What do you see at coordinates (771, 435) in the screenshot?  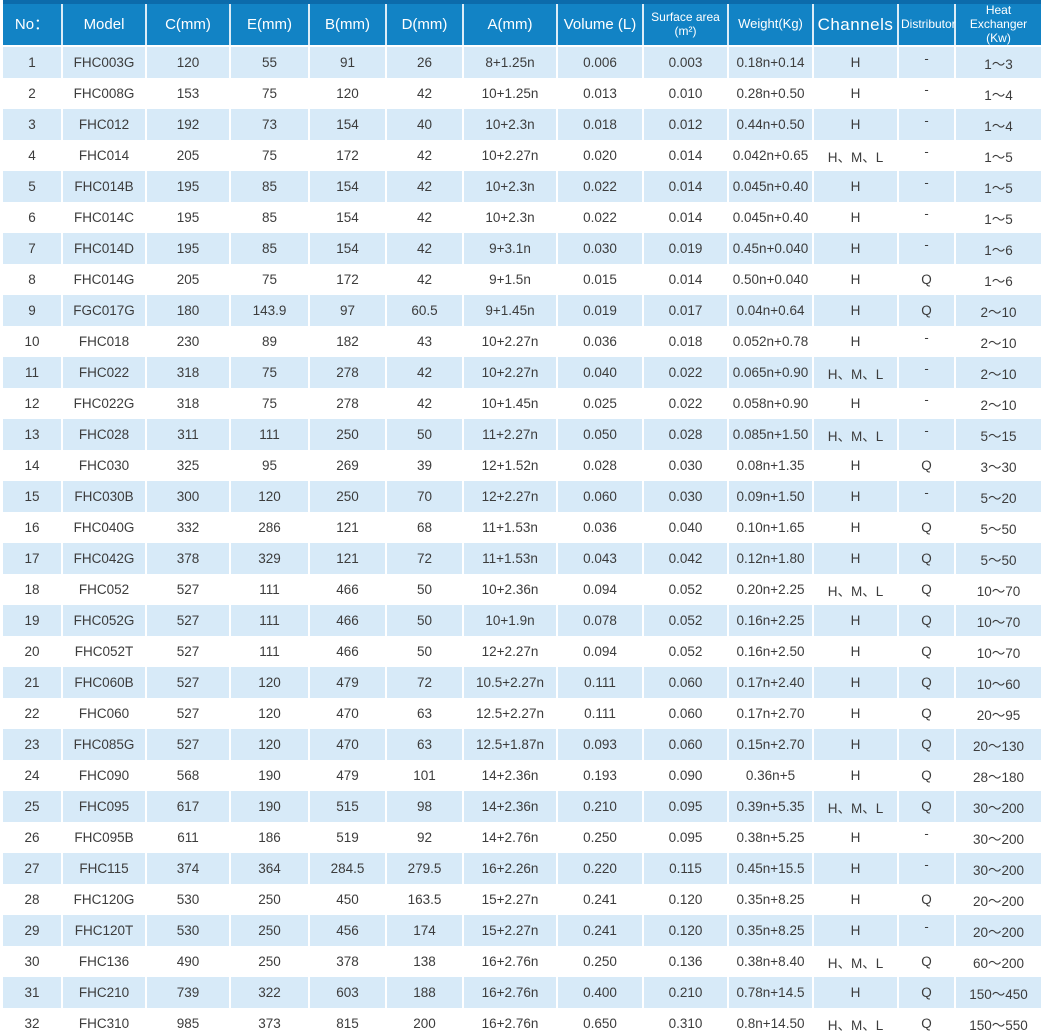 I see `cell-weight: 0.085n+1.50` at bounding box center [771, 435].